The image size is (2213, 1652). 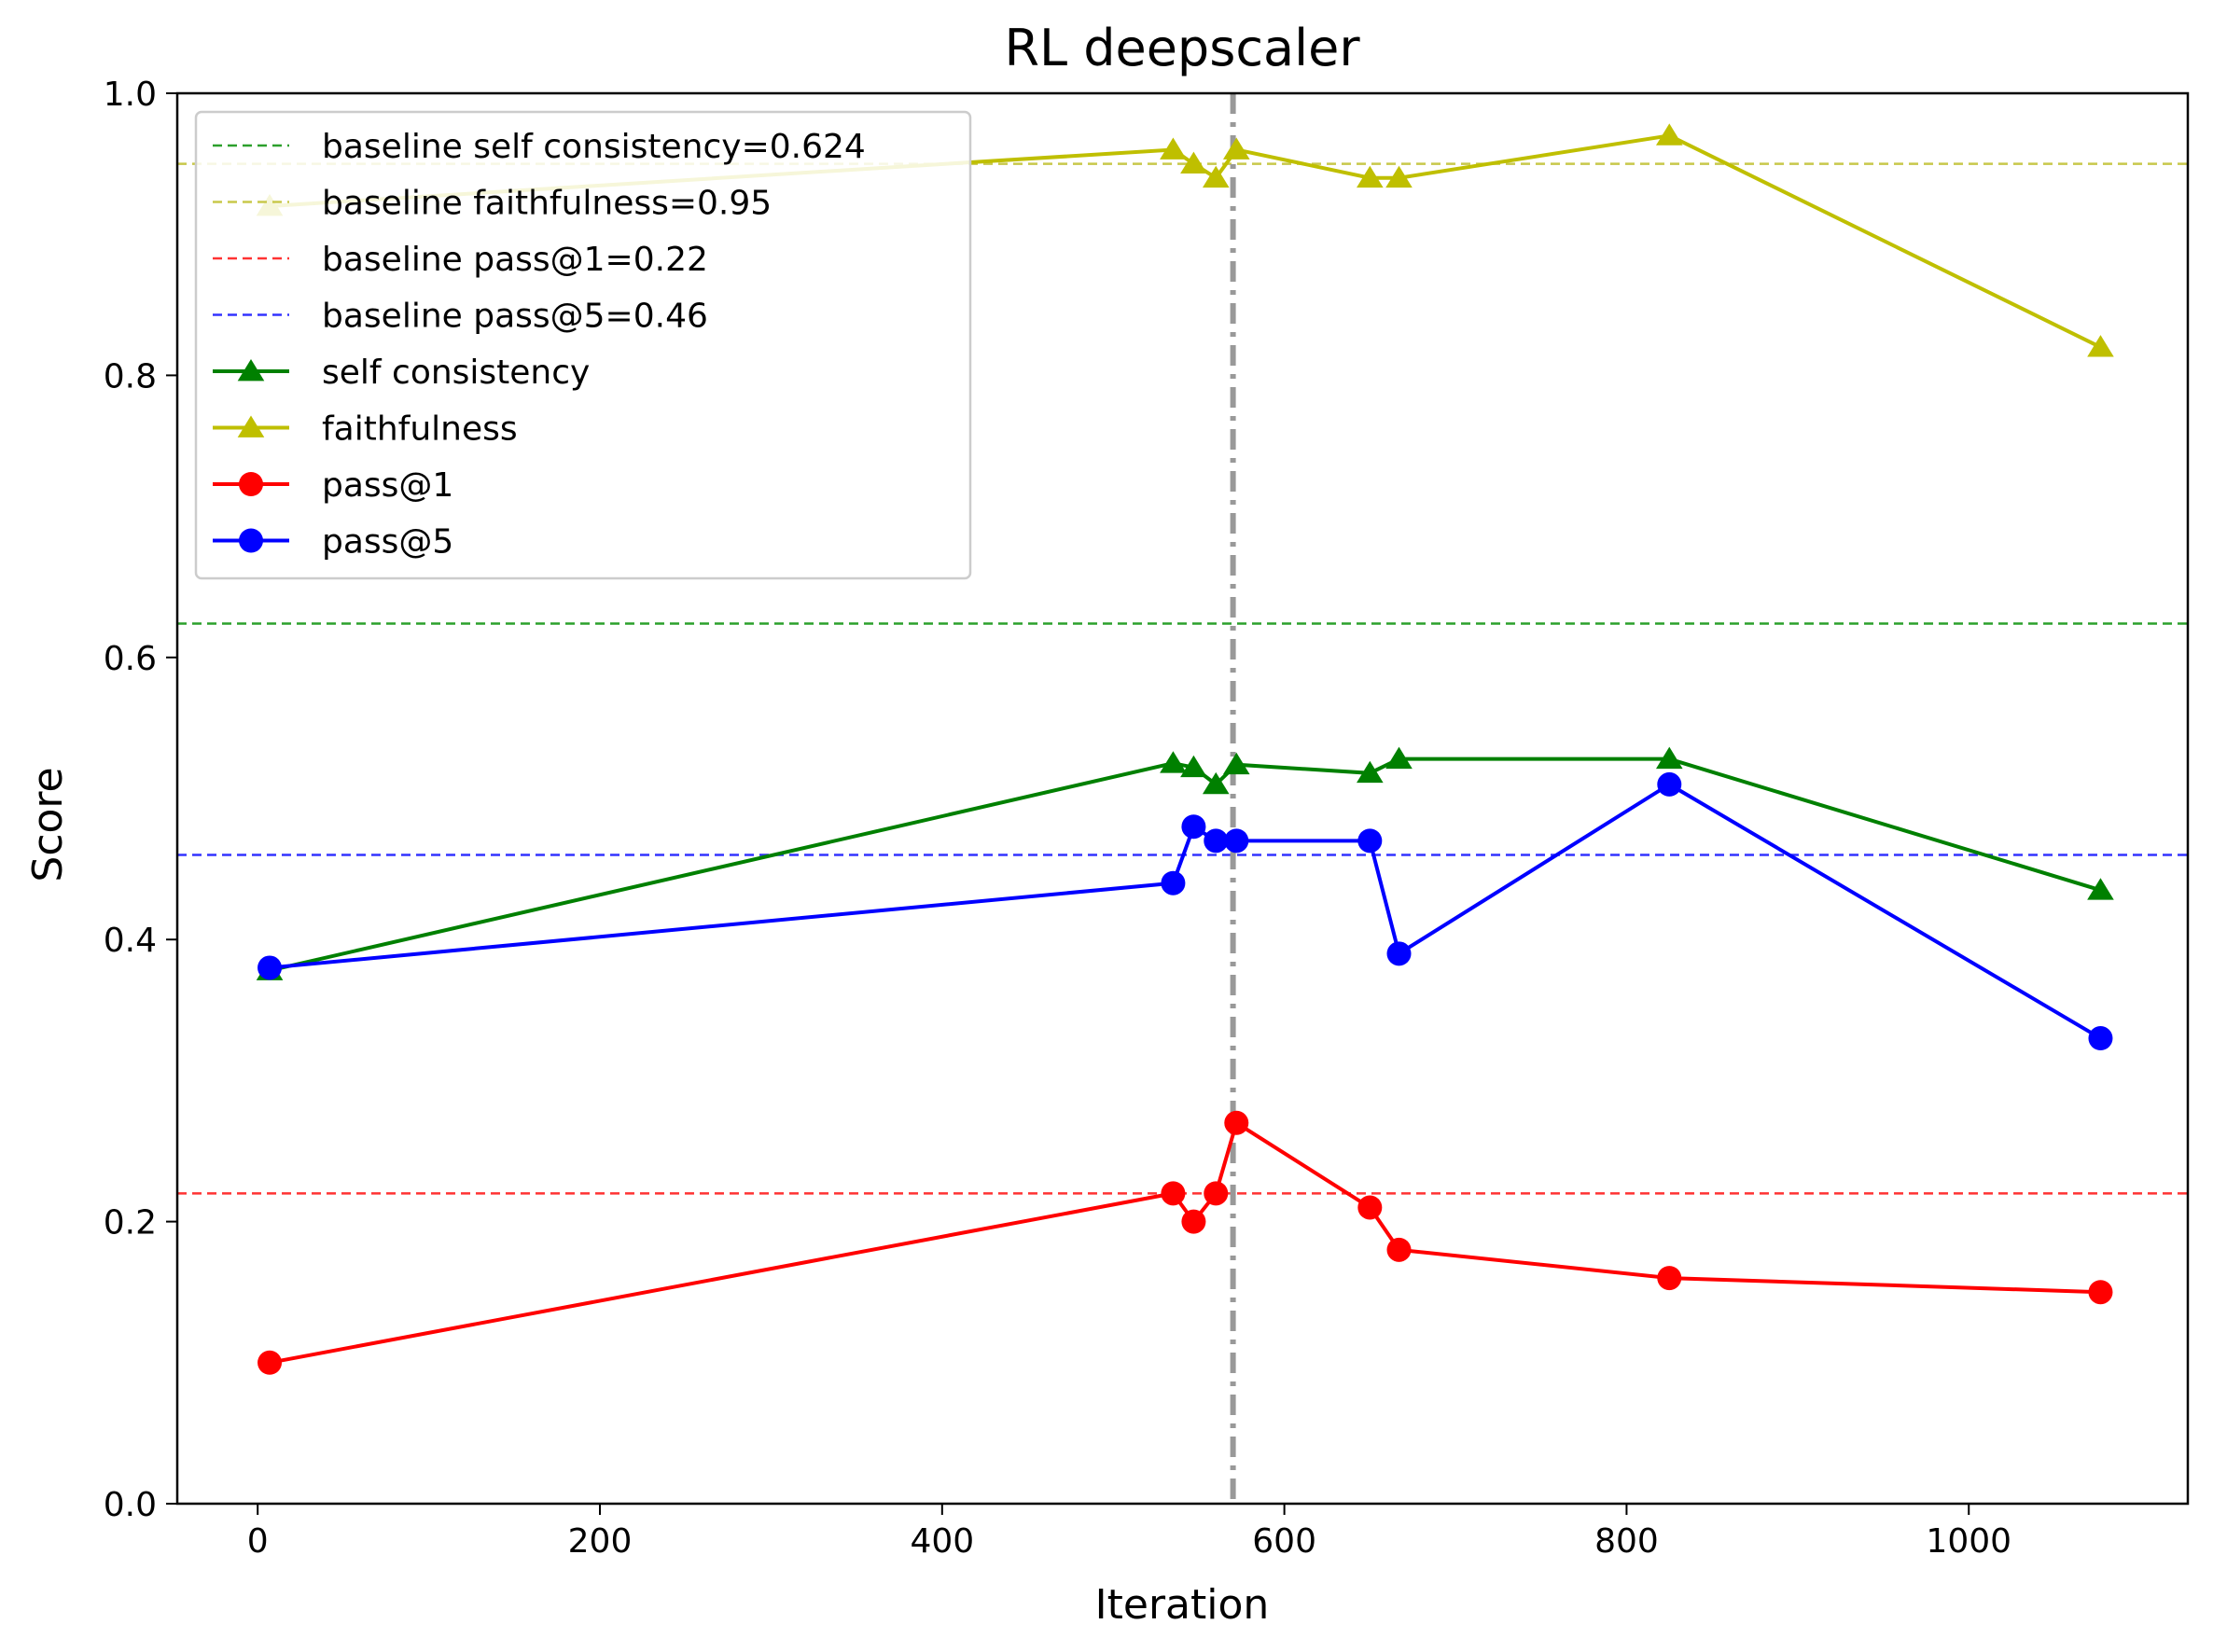 I want to click on legend-label: pass@1, so click(x=387, y=485).